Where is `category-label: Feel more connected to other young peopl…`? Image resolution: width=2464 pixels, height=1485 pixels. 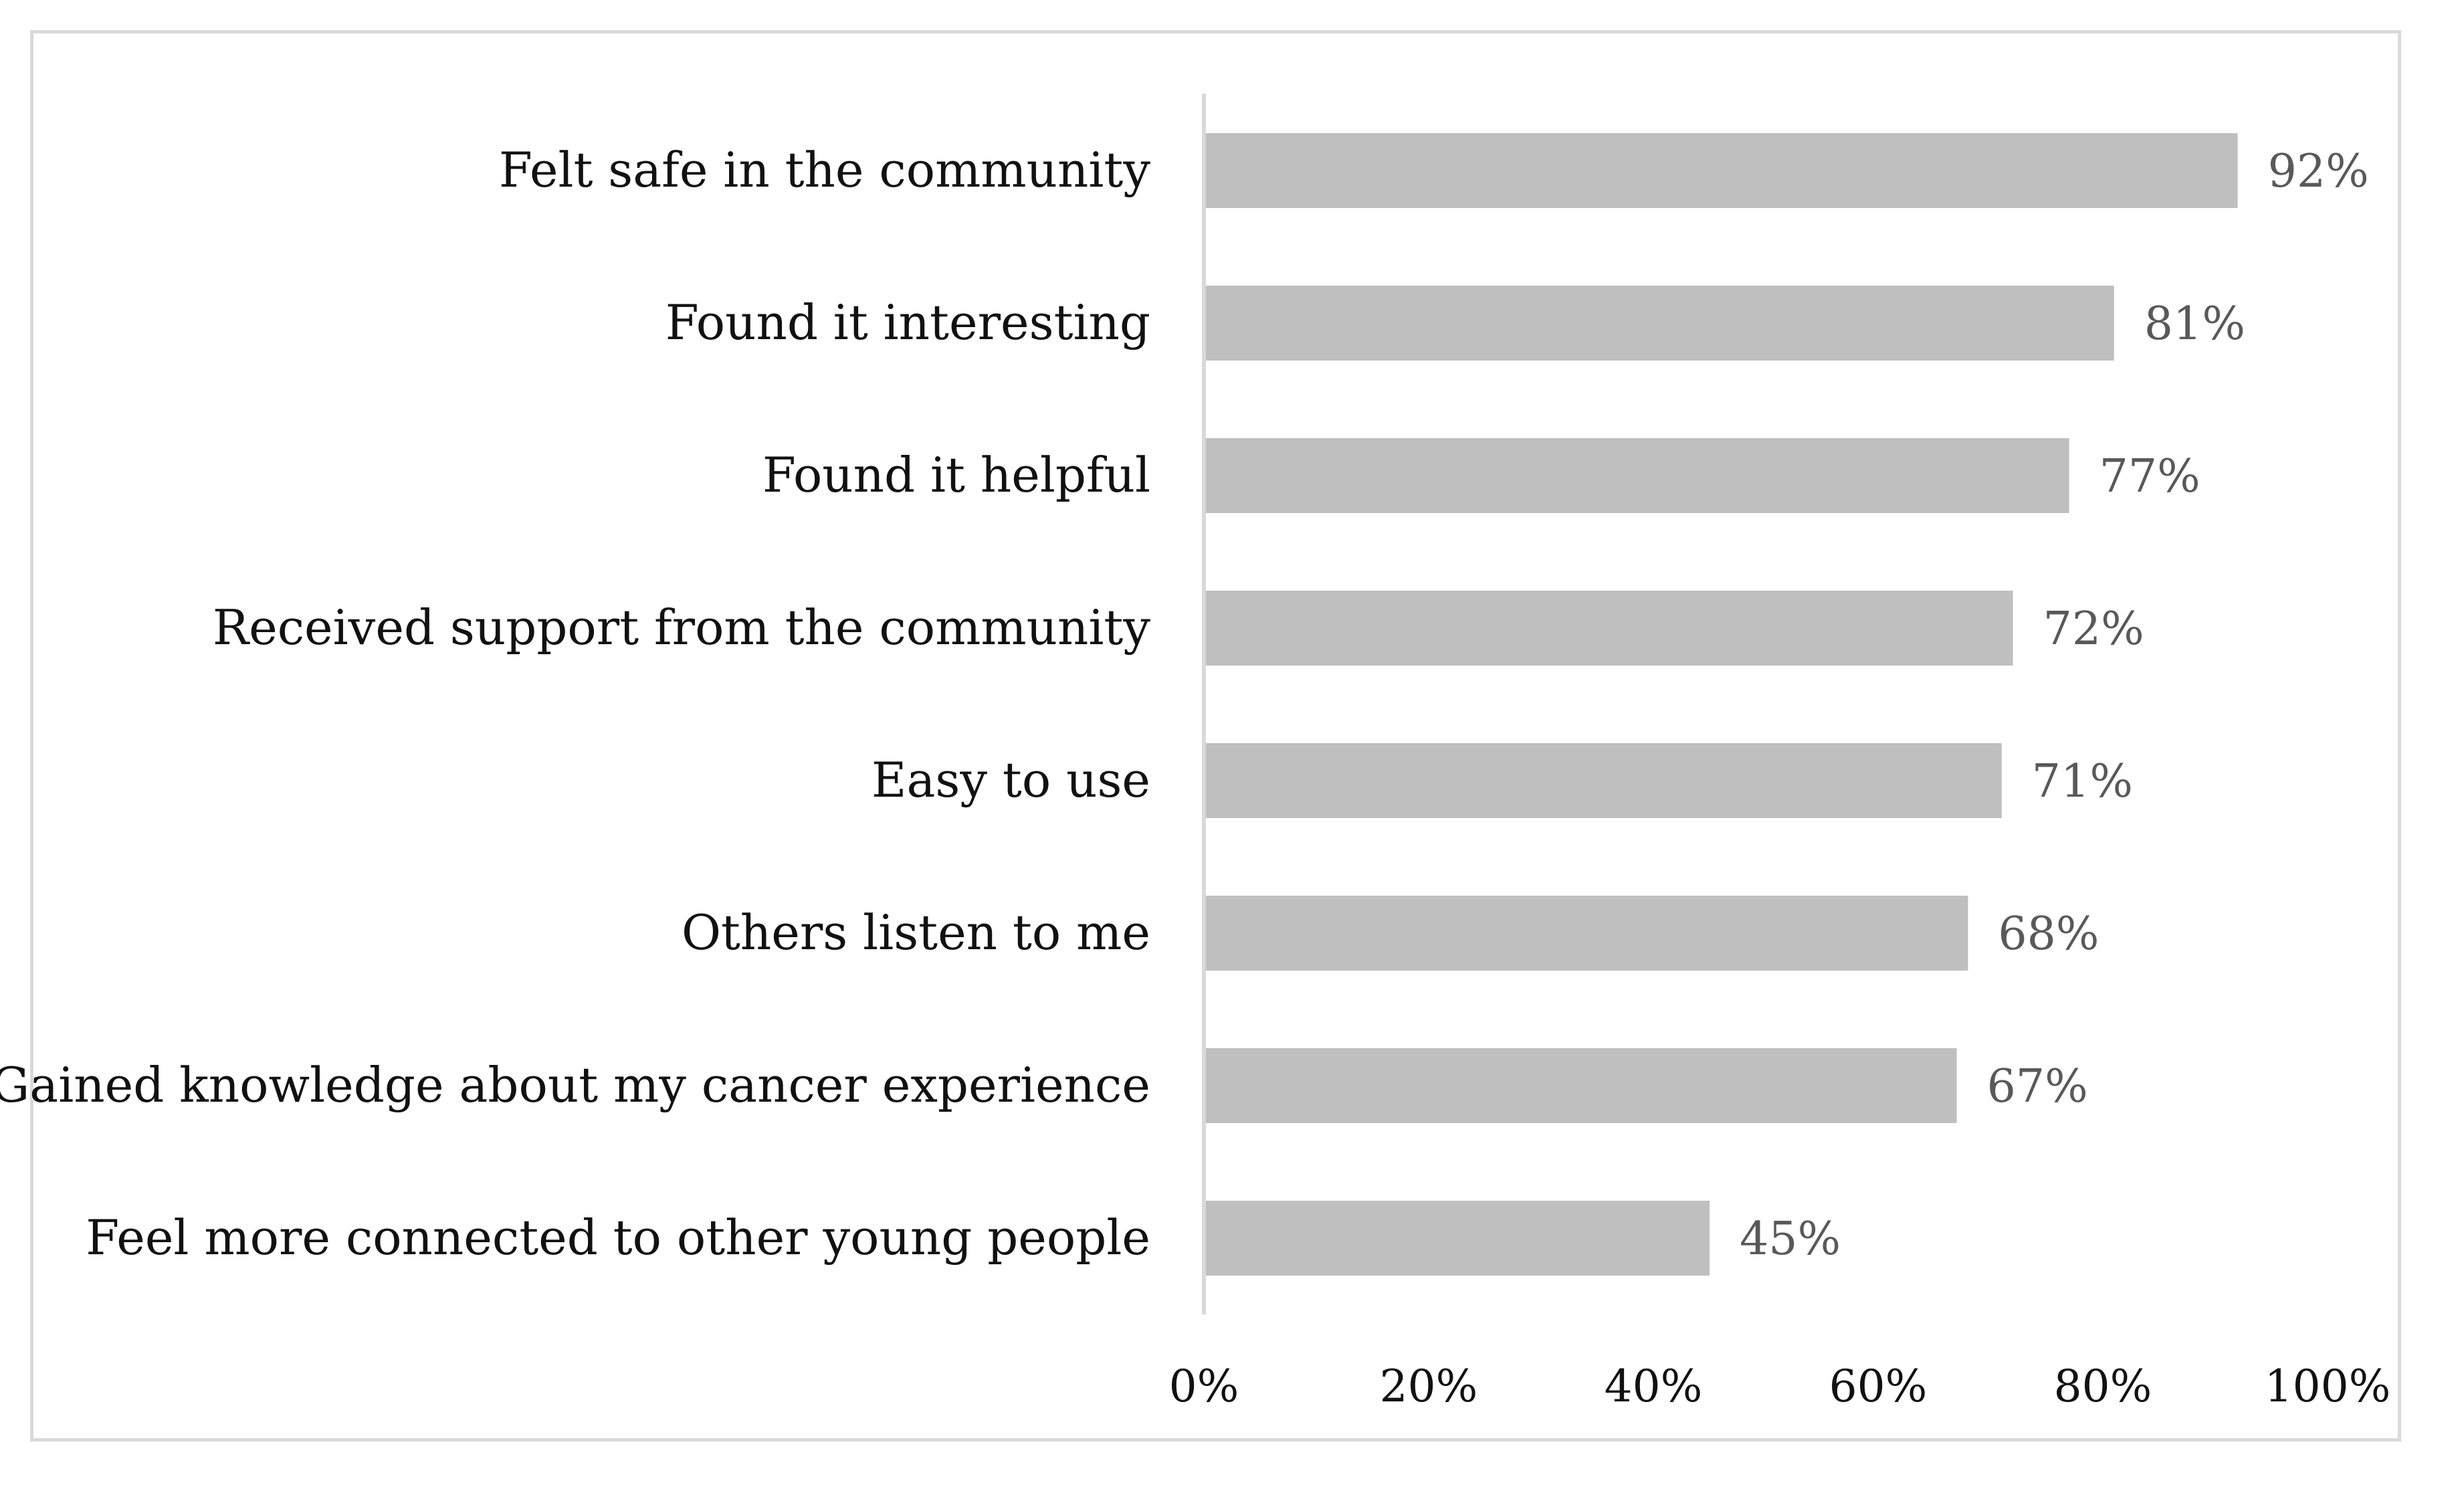 category-label: Feel more connected to other young peopl… is located at coordinates (618, 1237).